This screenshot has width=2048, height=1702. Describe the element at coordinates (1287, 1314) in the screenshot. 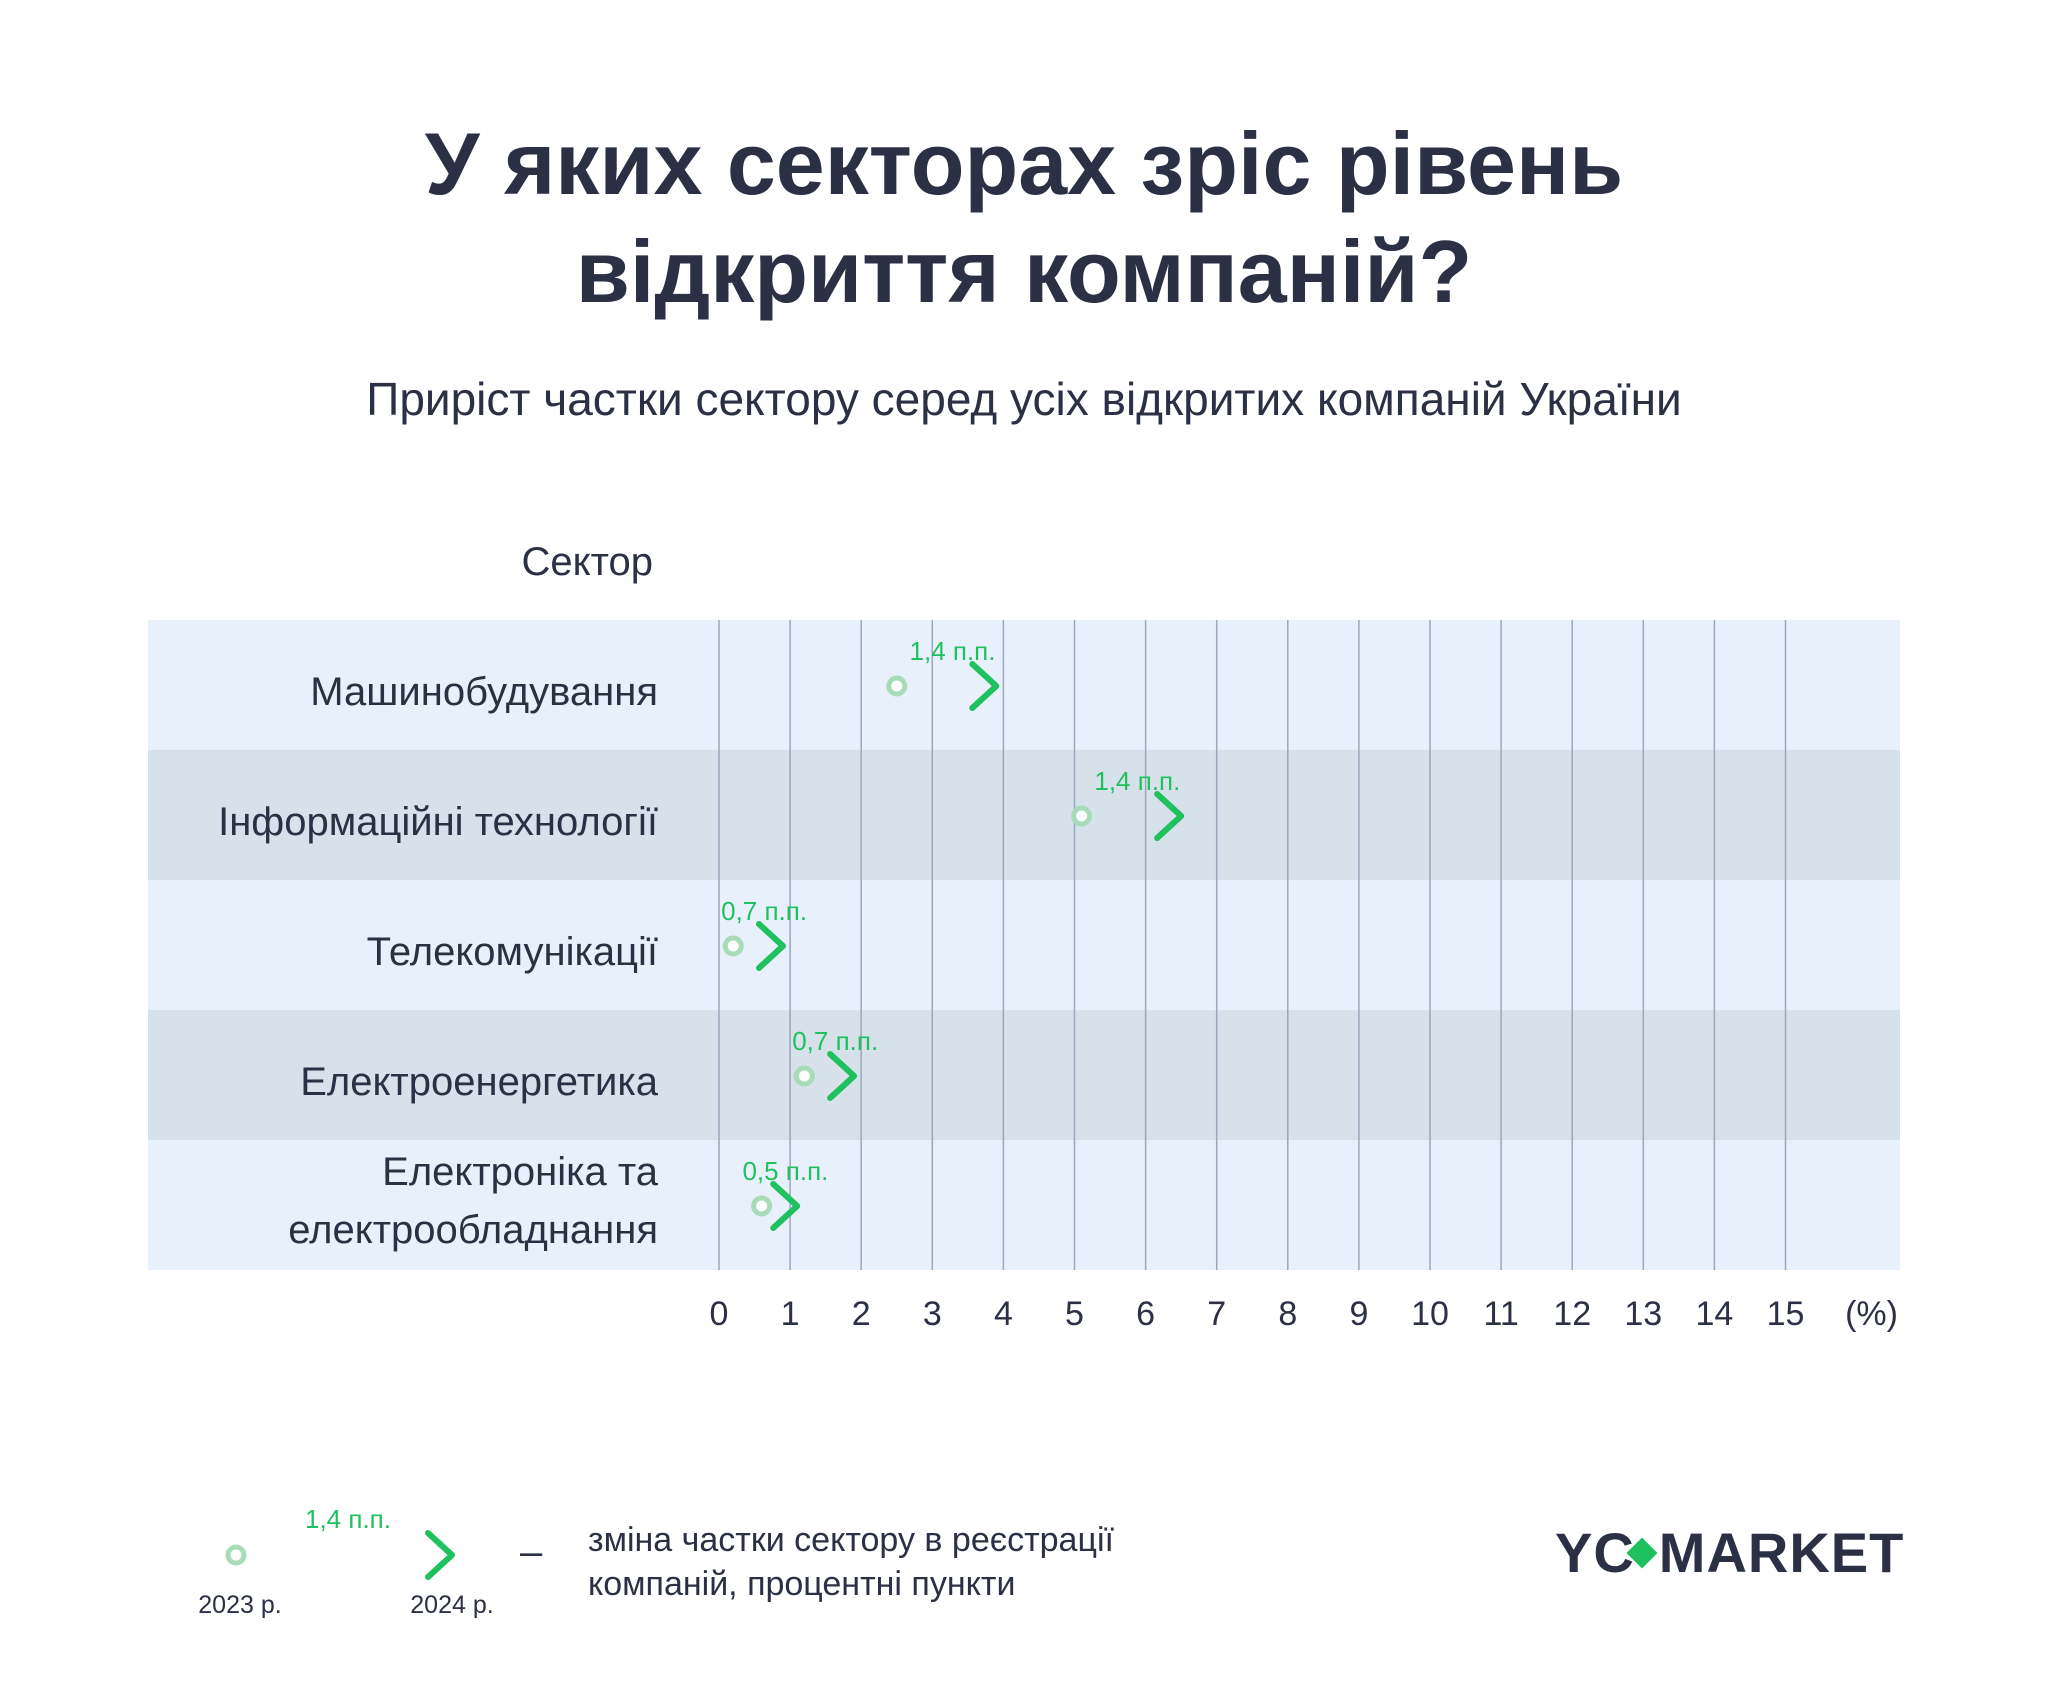

I see `x-tick-label: 8` at that location.